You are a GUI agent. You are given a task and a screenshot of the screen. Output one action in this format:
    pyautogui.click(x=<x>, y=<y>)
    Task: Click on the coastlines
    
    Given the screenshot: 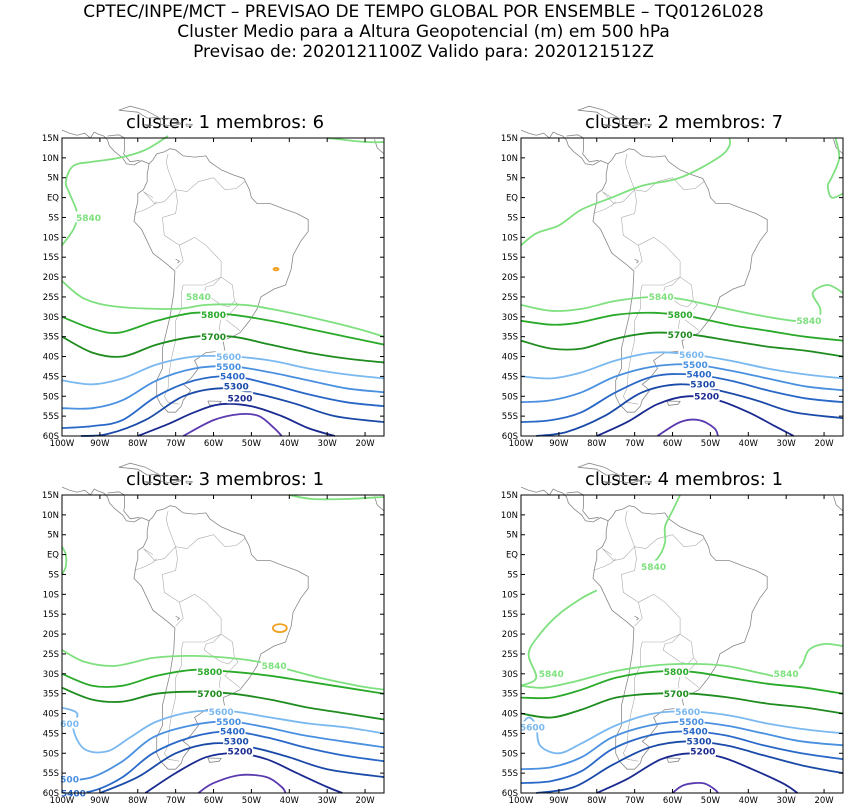 What is the action you would take?
    pyautogui.click(x=682, y=616)
    